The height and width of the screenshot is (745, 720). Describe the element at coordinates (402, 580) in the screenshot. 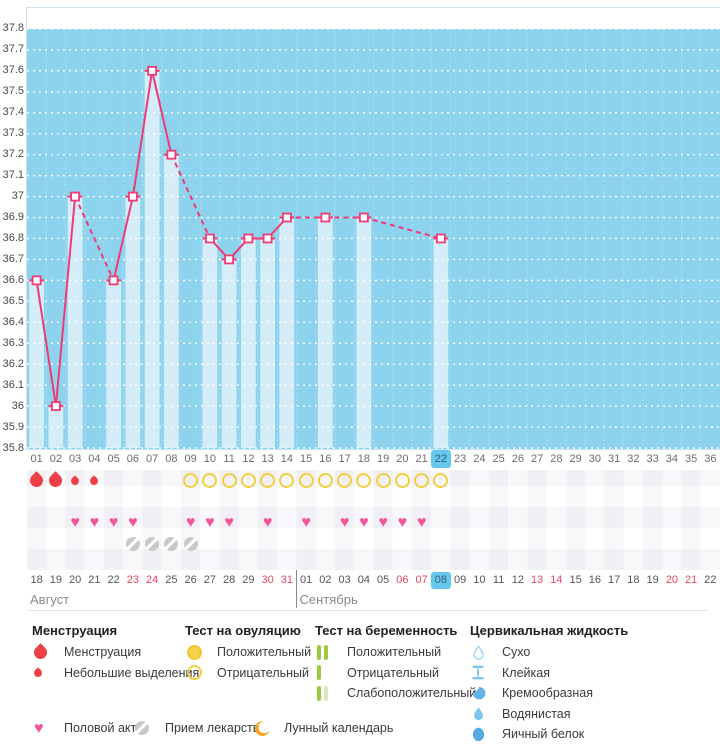

I see `calendar-date: 06` at that location.